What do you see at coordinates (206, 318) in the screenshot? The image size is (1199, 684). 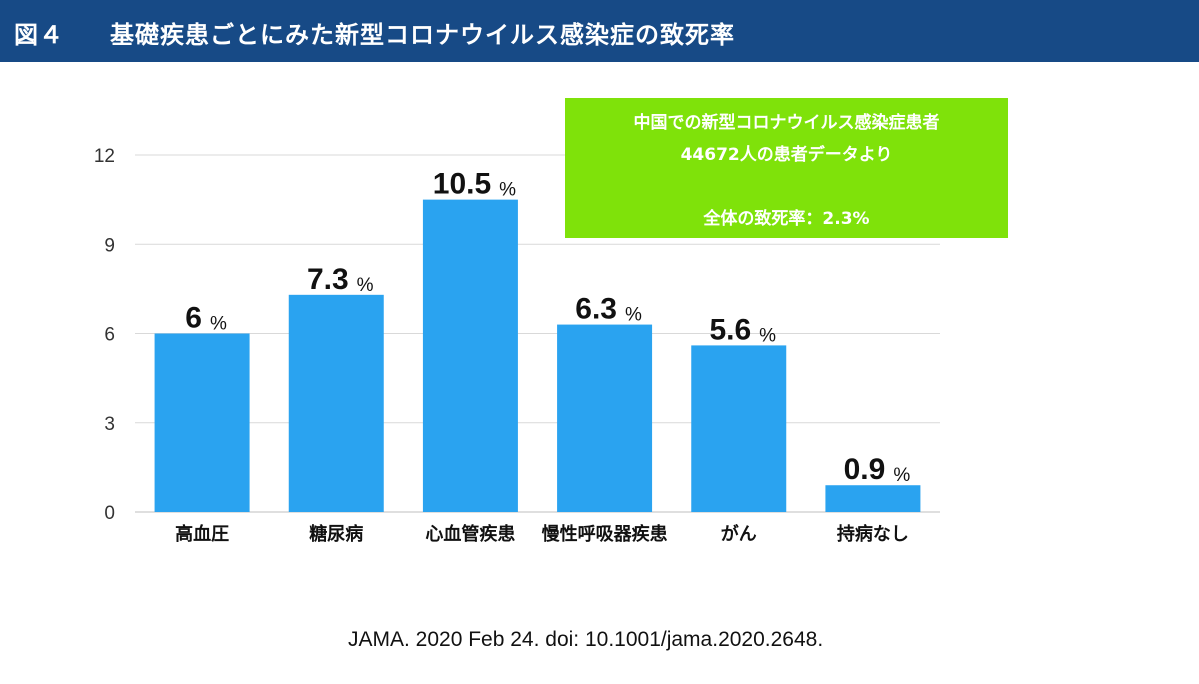 I see `data-label: 6%` at bounding box center [206, 318].